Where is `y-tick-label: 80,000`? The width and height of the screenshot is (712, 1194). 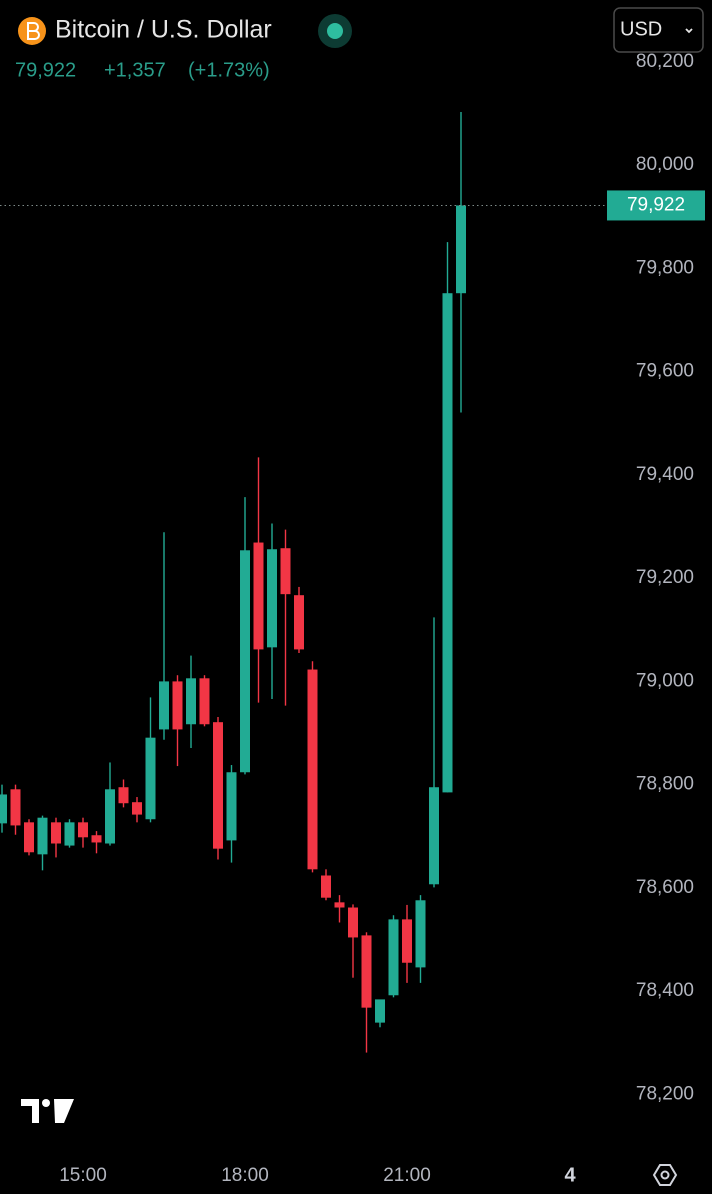
y-tick-label: 80,000 is located at coordinates (665, 164).